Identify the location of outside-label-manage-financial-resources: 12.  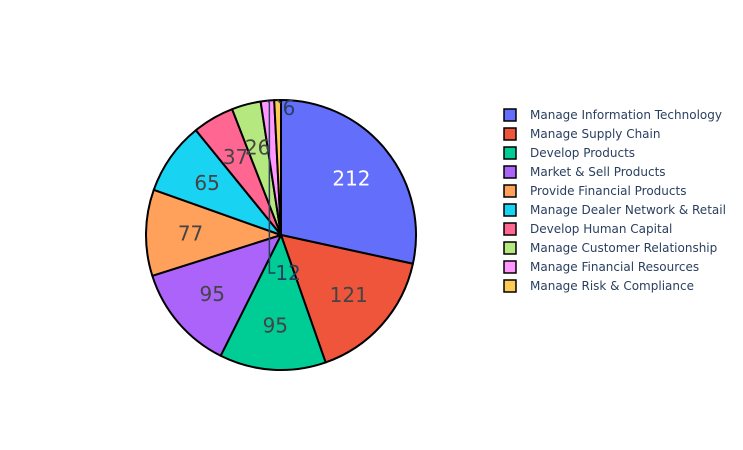
(283, 192).